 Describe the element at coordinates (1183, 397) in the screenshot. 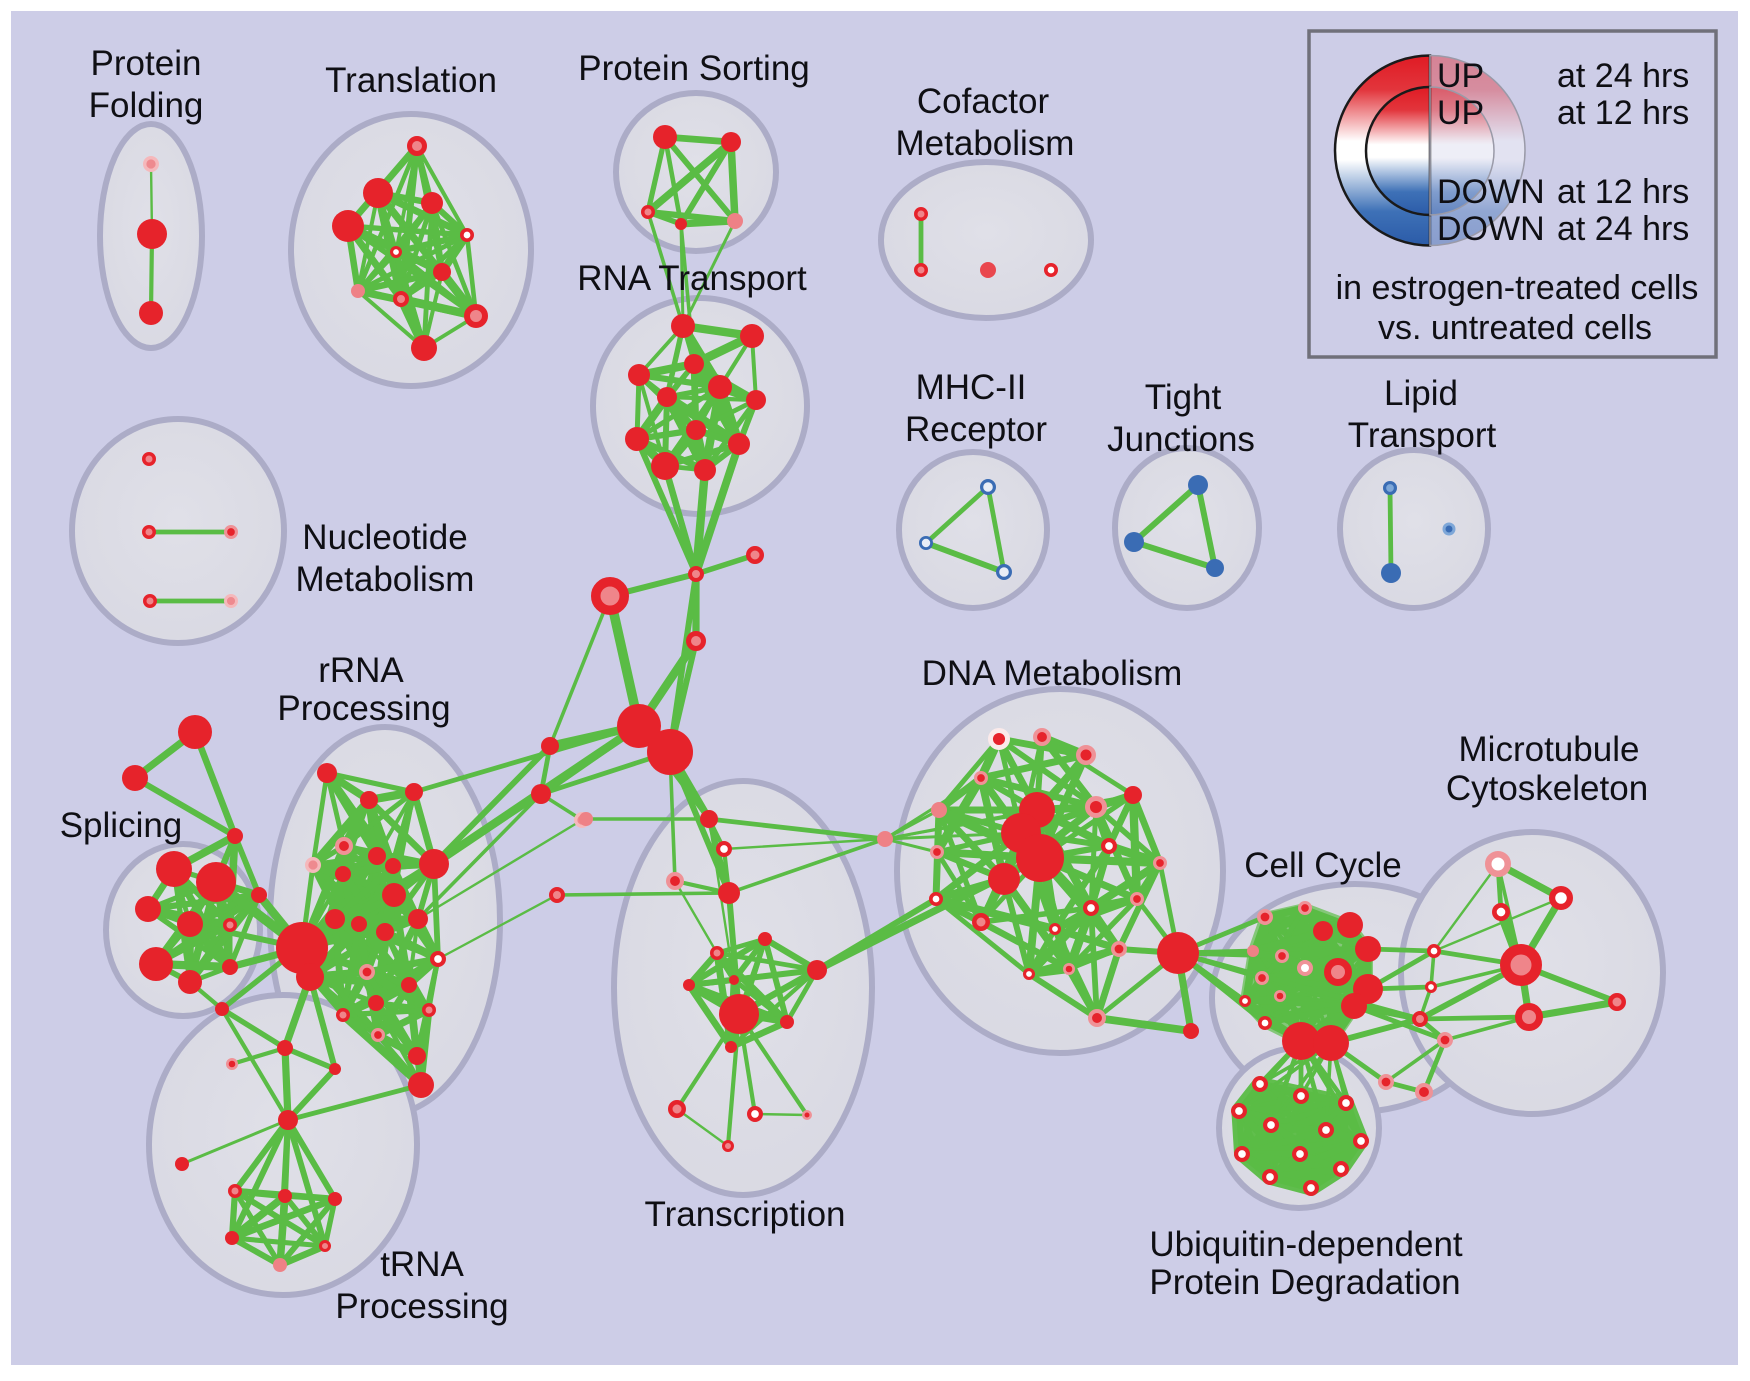

I see `svg-text: Tight` at that location.